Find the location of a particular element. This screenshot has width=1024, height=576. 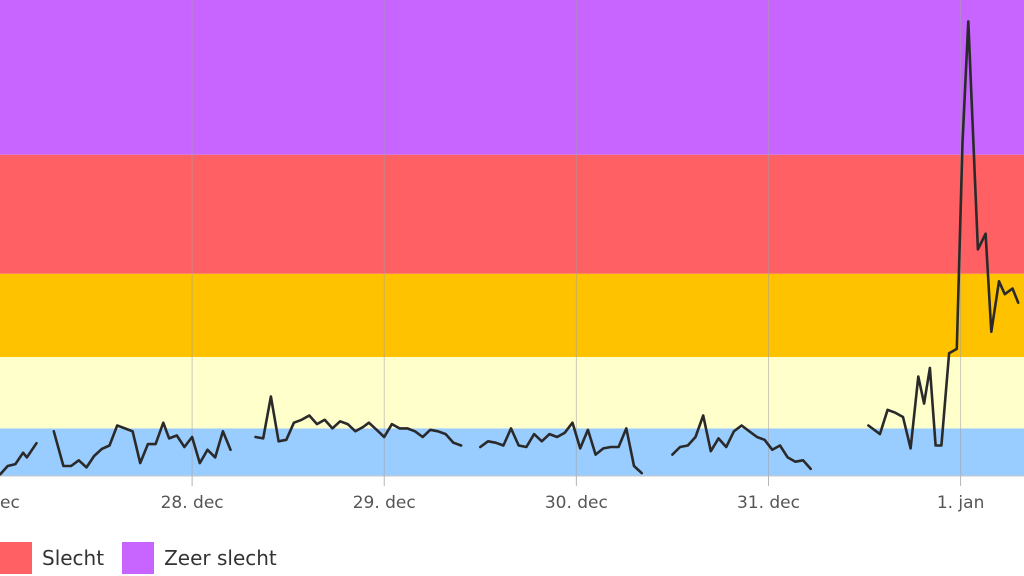

legend-swatch-zeer-slecht is located at coordinates (138, 558).